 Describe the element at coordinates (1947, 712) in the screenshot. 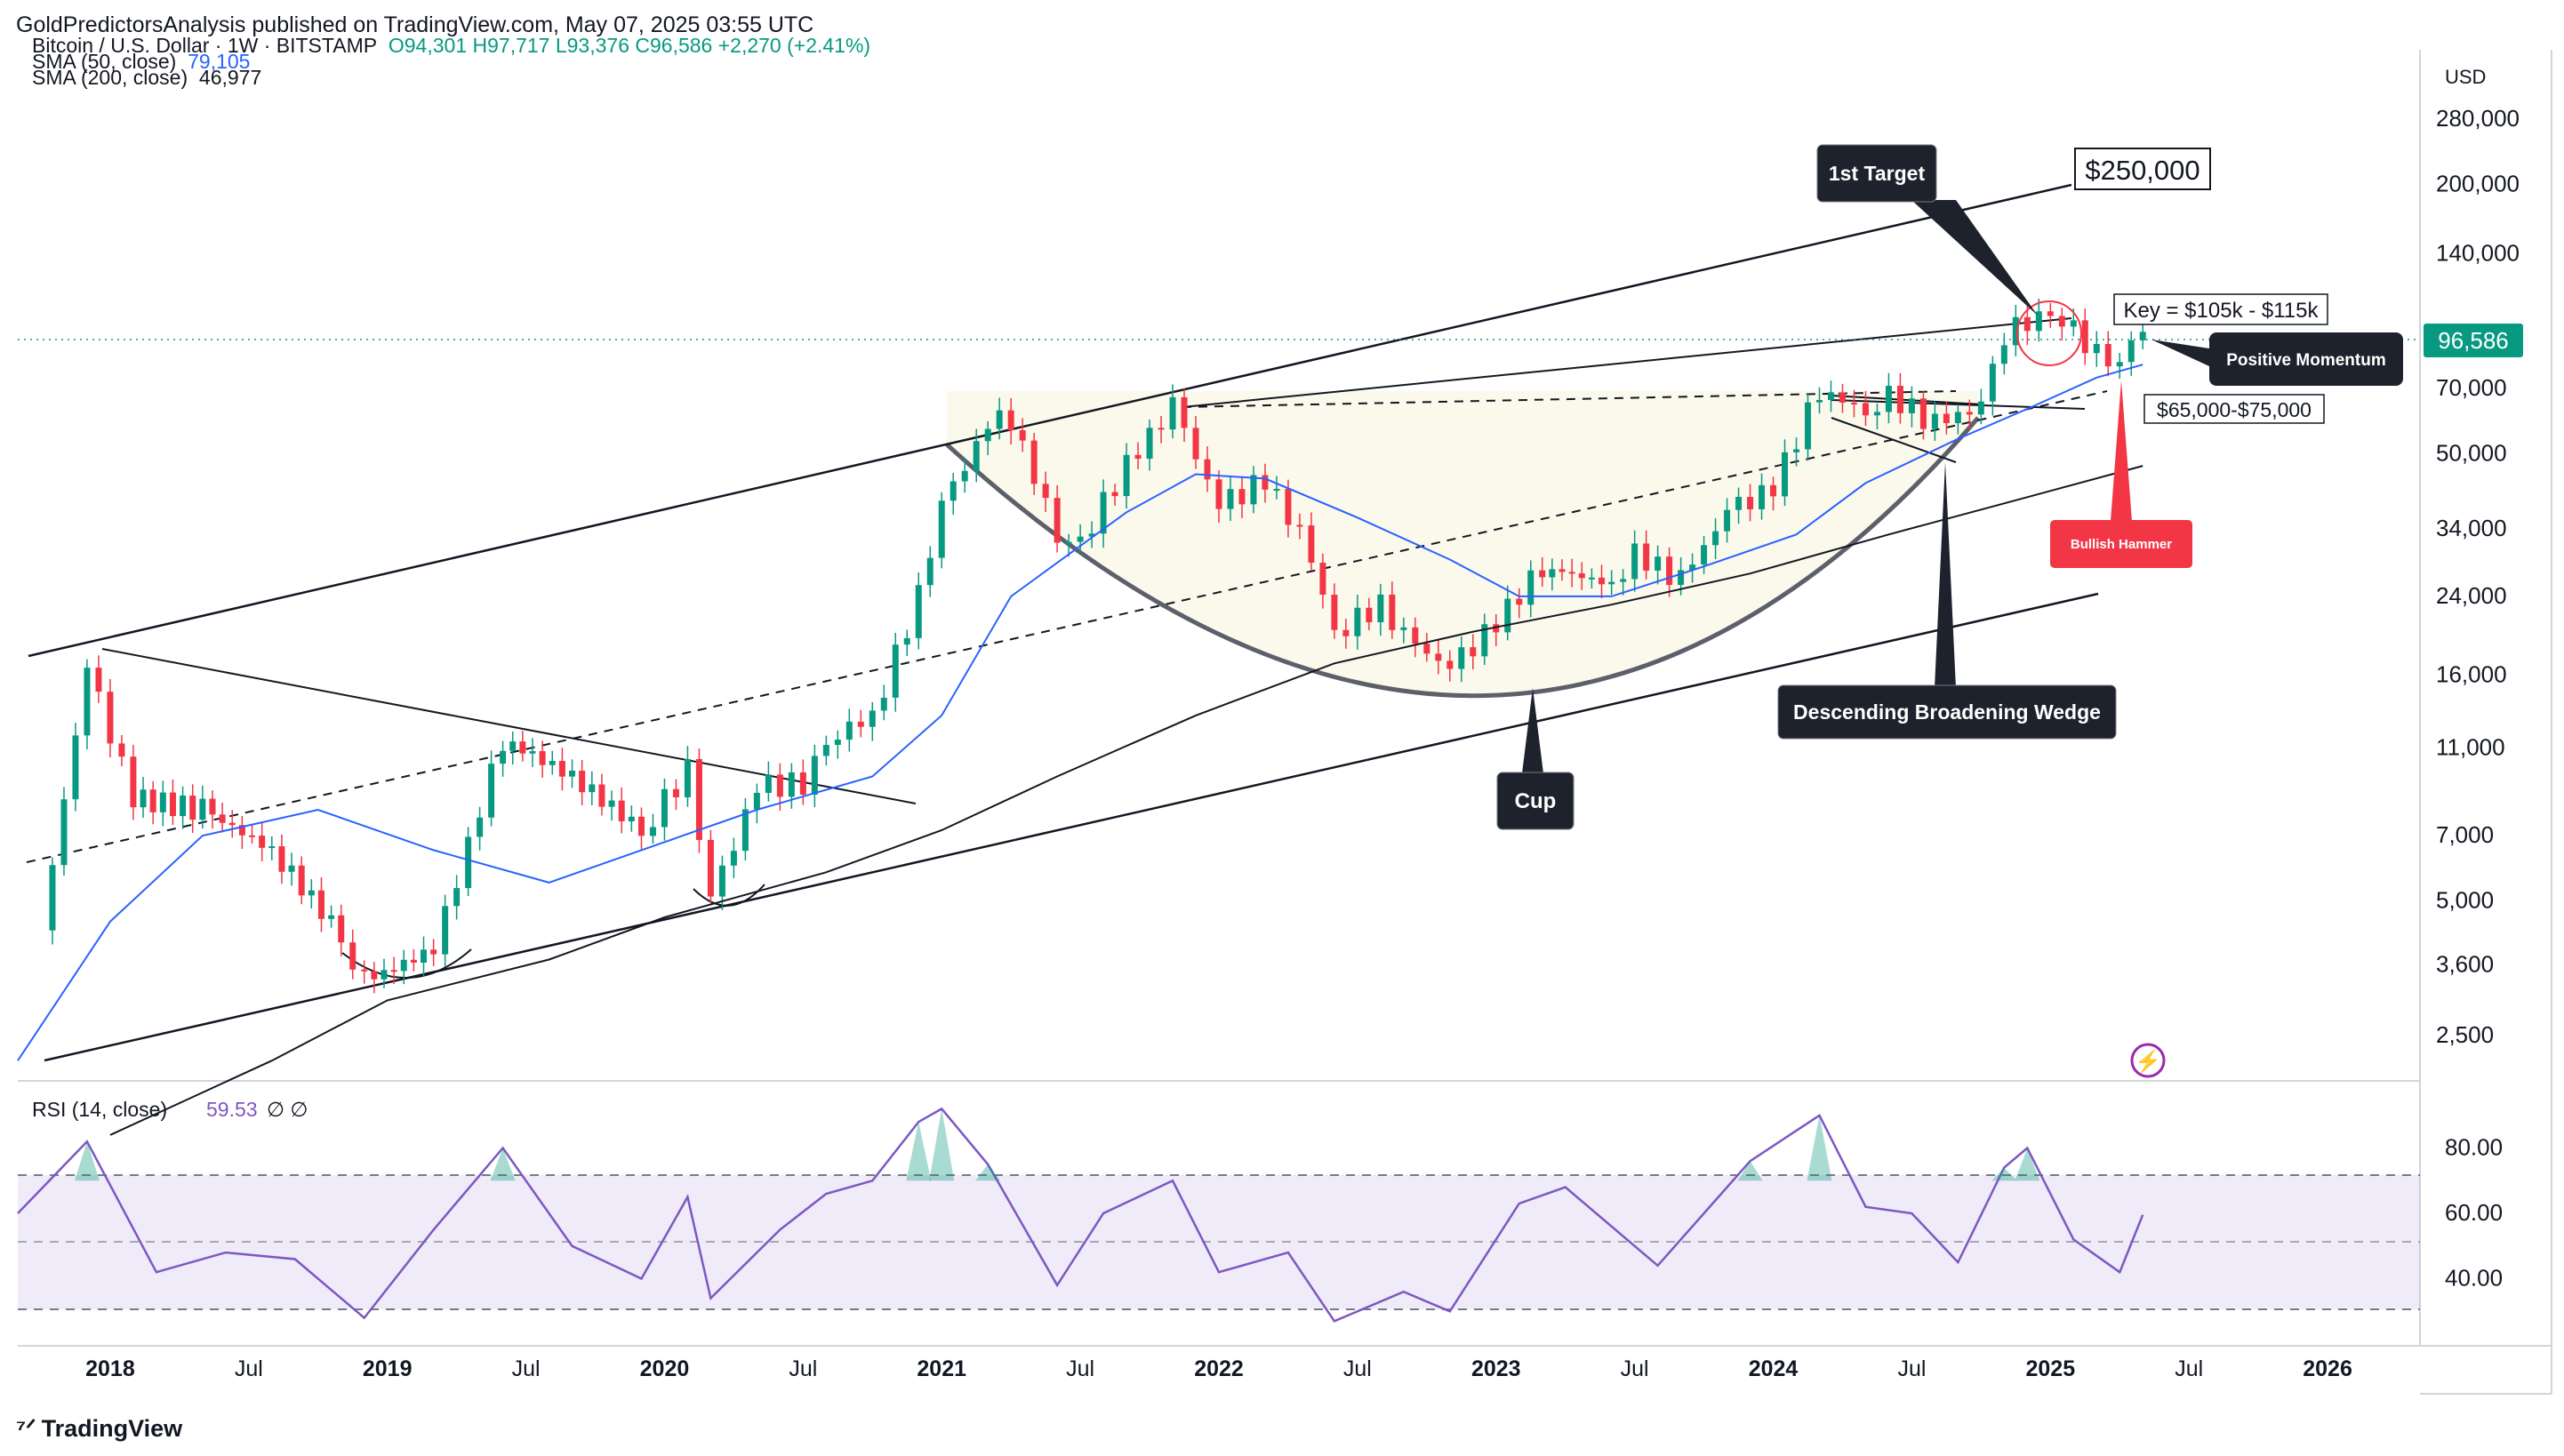

I see `wedge-text: Descending Broadening Wedge` at that location.